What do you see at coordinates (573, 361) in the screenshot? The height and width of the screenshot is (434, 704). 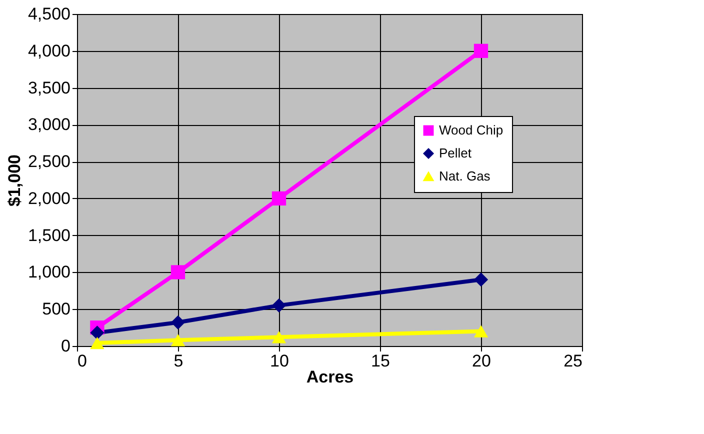 I see `x-tick-label: 25` at bounding box center [573, 361].